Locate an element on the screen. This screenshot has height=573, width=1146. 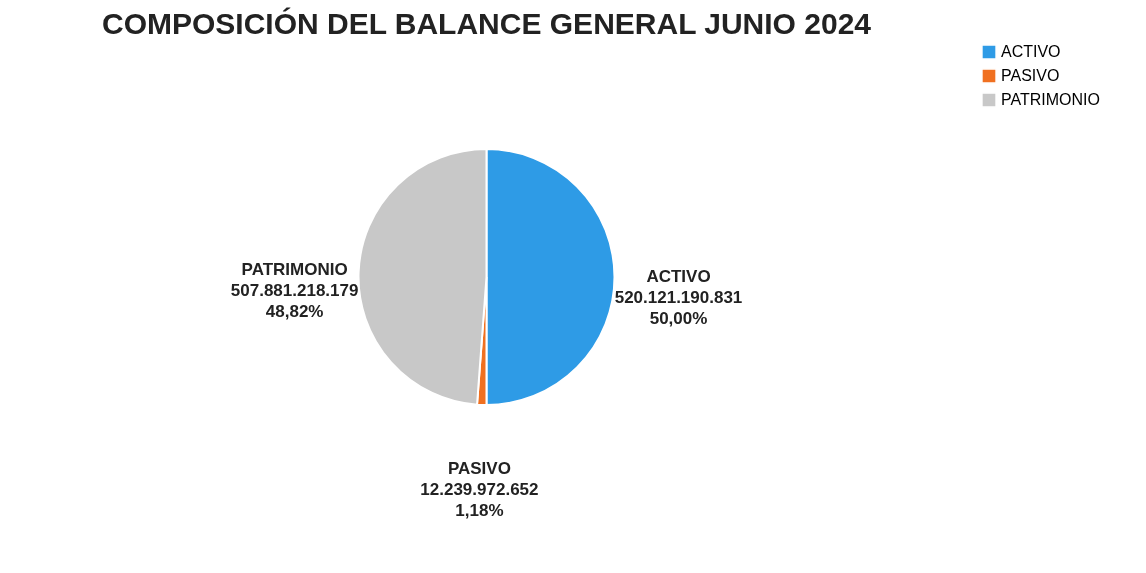
slice-label: PATRIMONIO is located at coordinates (294, 269).